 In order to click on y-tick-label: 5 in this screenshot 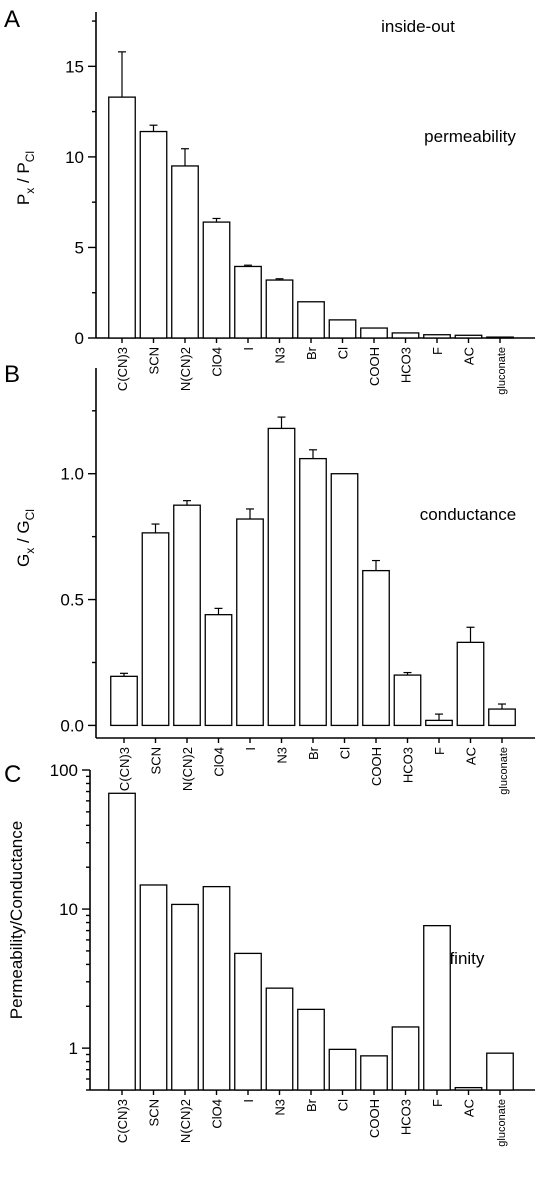, I will do `click(79, 247)`.